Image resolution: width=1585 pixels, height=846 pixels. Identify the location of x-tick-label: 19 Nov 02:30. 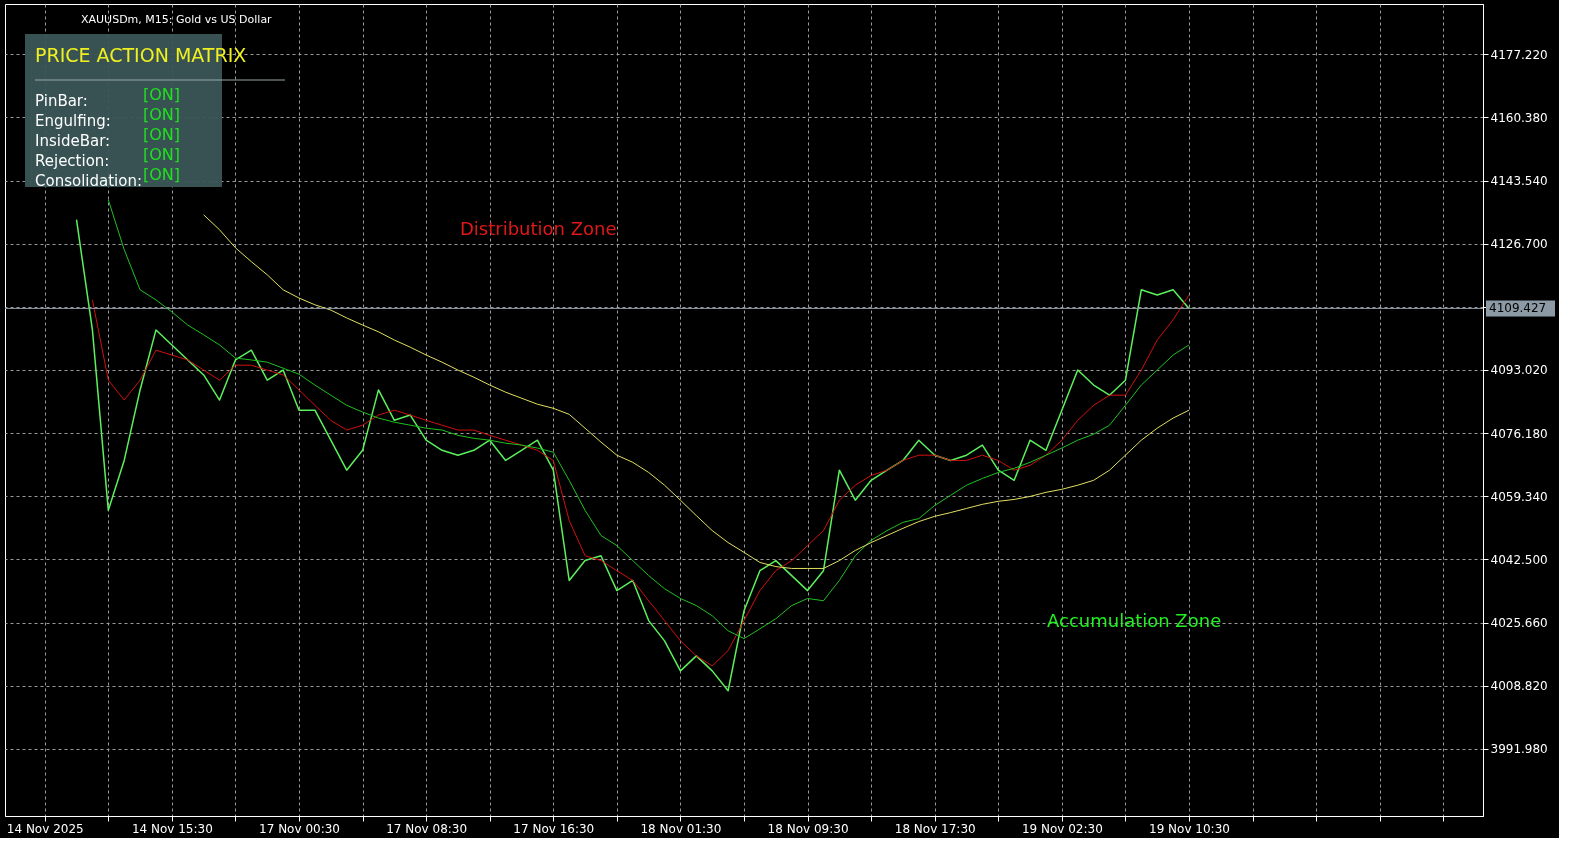
(1062, 828).